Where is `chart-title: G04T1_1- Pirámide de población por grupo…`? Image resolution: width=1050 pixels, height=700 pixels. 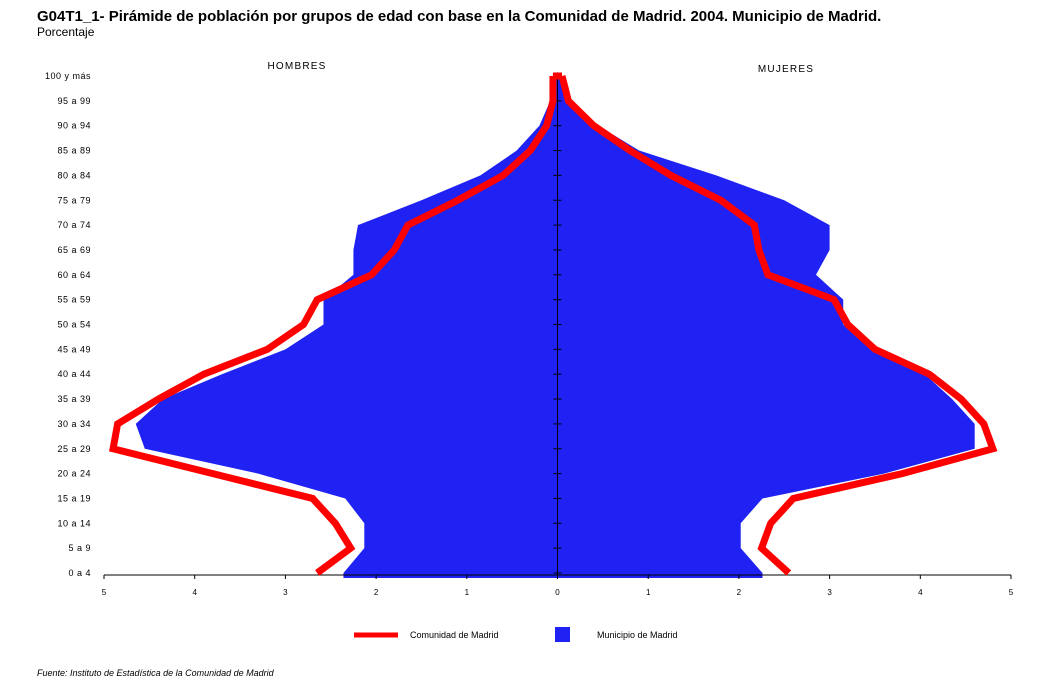
chart-title: G04T1_1- Pirámide de población por grupo… is located at coordinates (459, 16).